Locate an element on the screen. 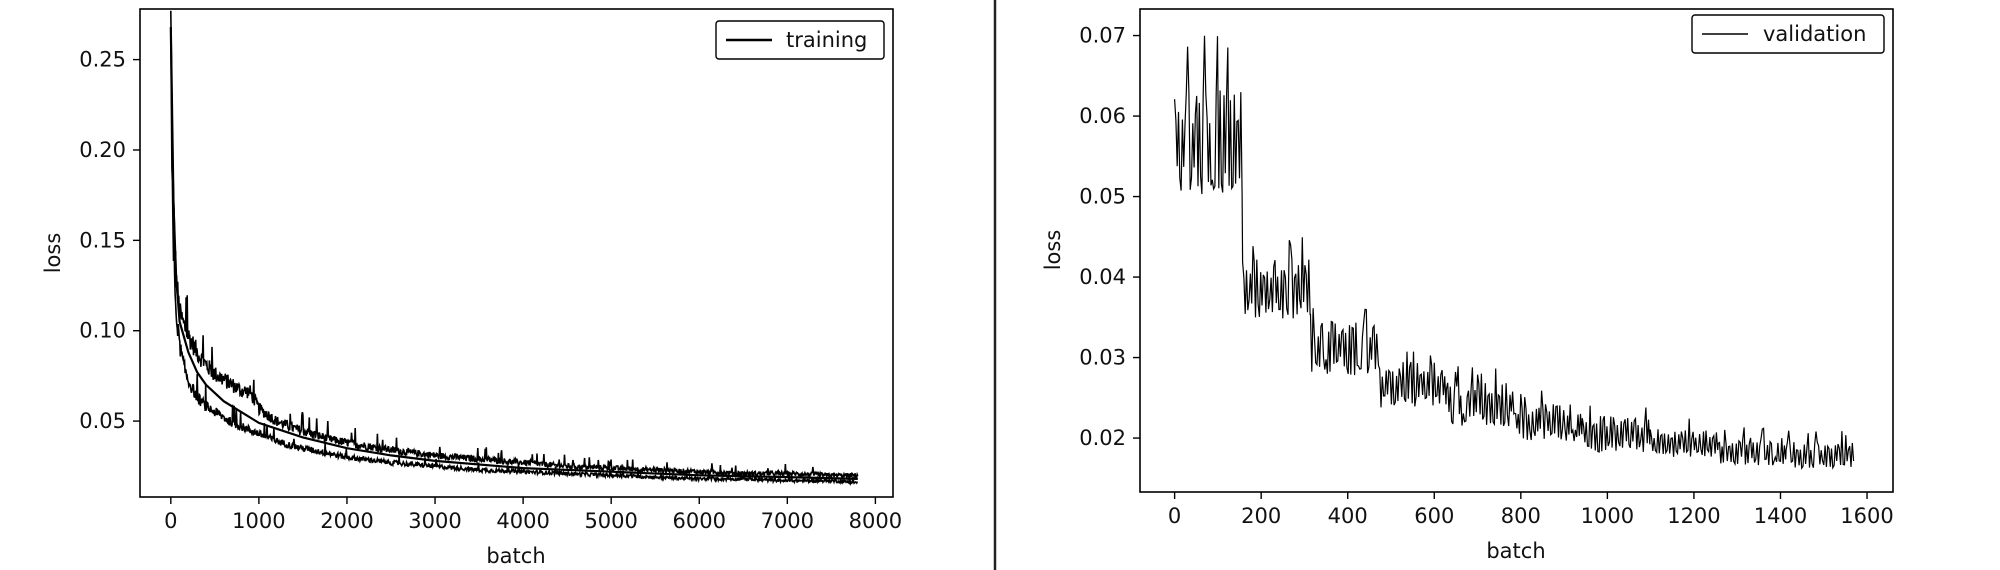  validation-x-tick-label: 200 is located at coordinates (1261, 516).